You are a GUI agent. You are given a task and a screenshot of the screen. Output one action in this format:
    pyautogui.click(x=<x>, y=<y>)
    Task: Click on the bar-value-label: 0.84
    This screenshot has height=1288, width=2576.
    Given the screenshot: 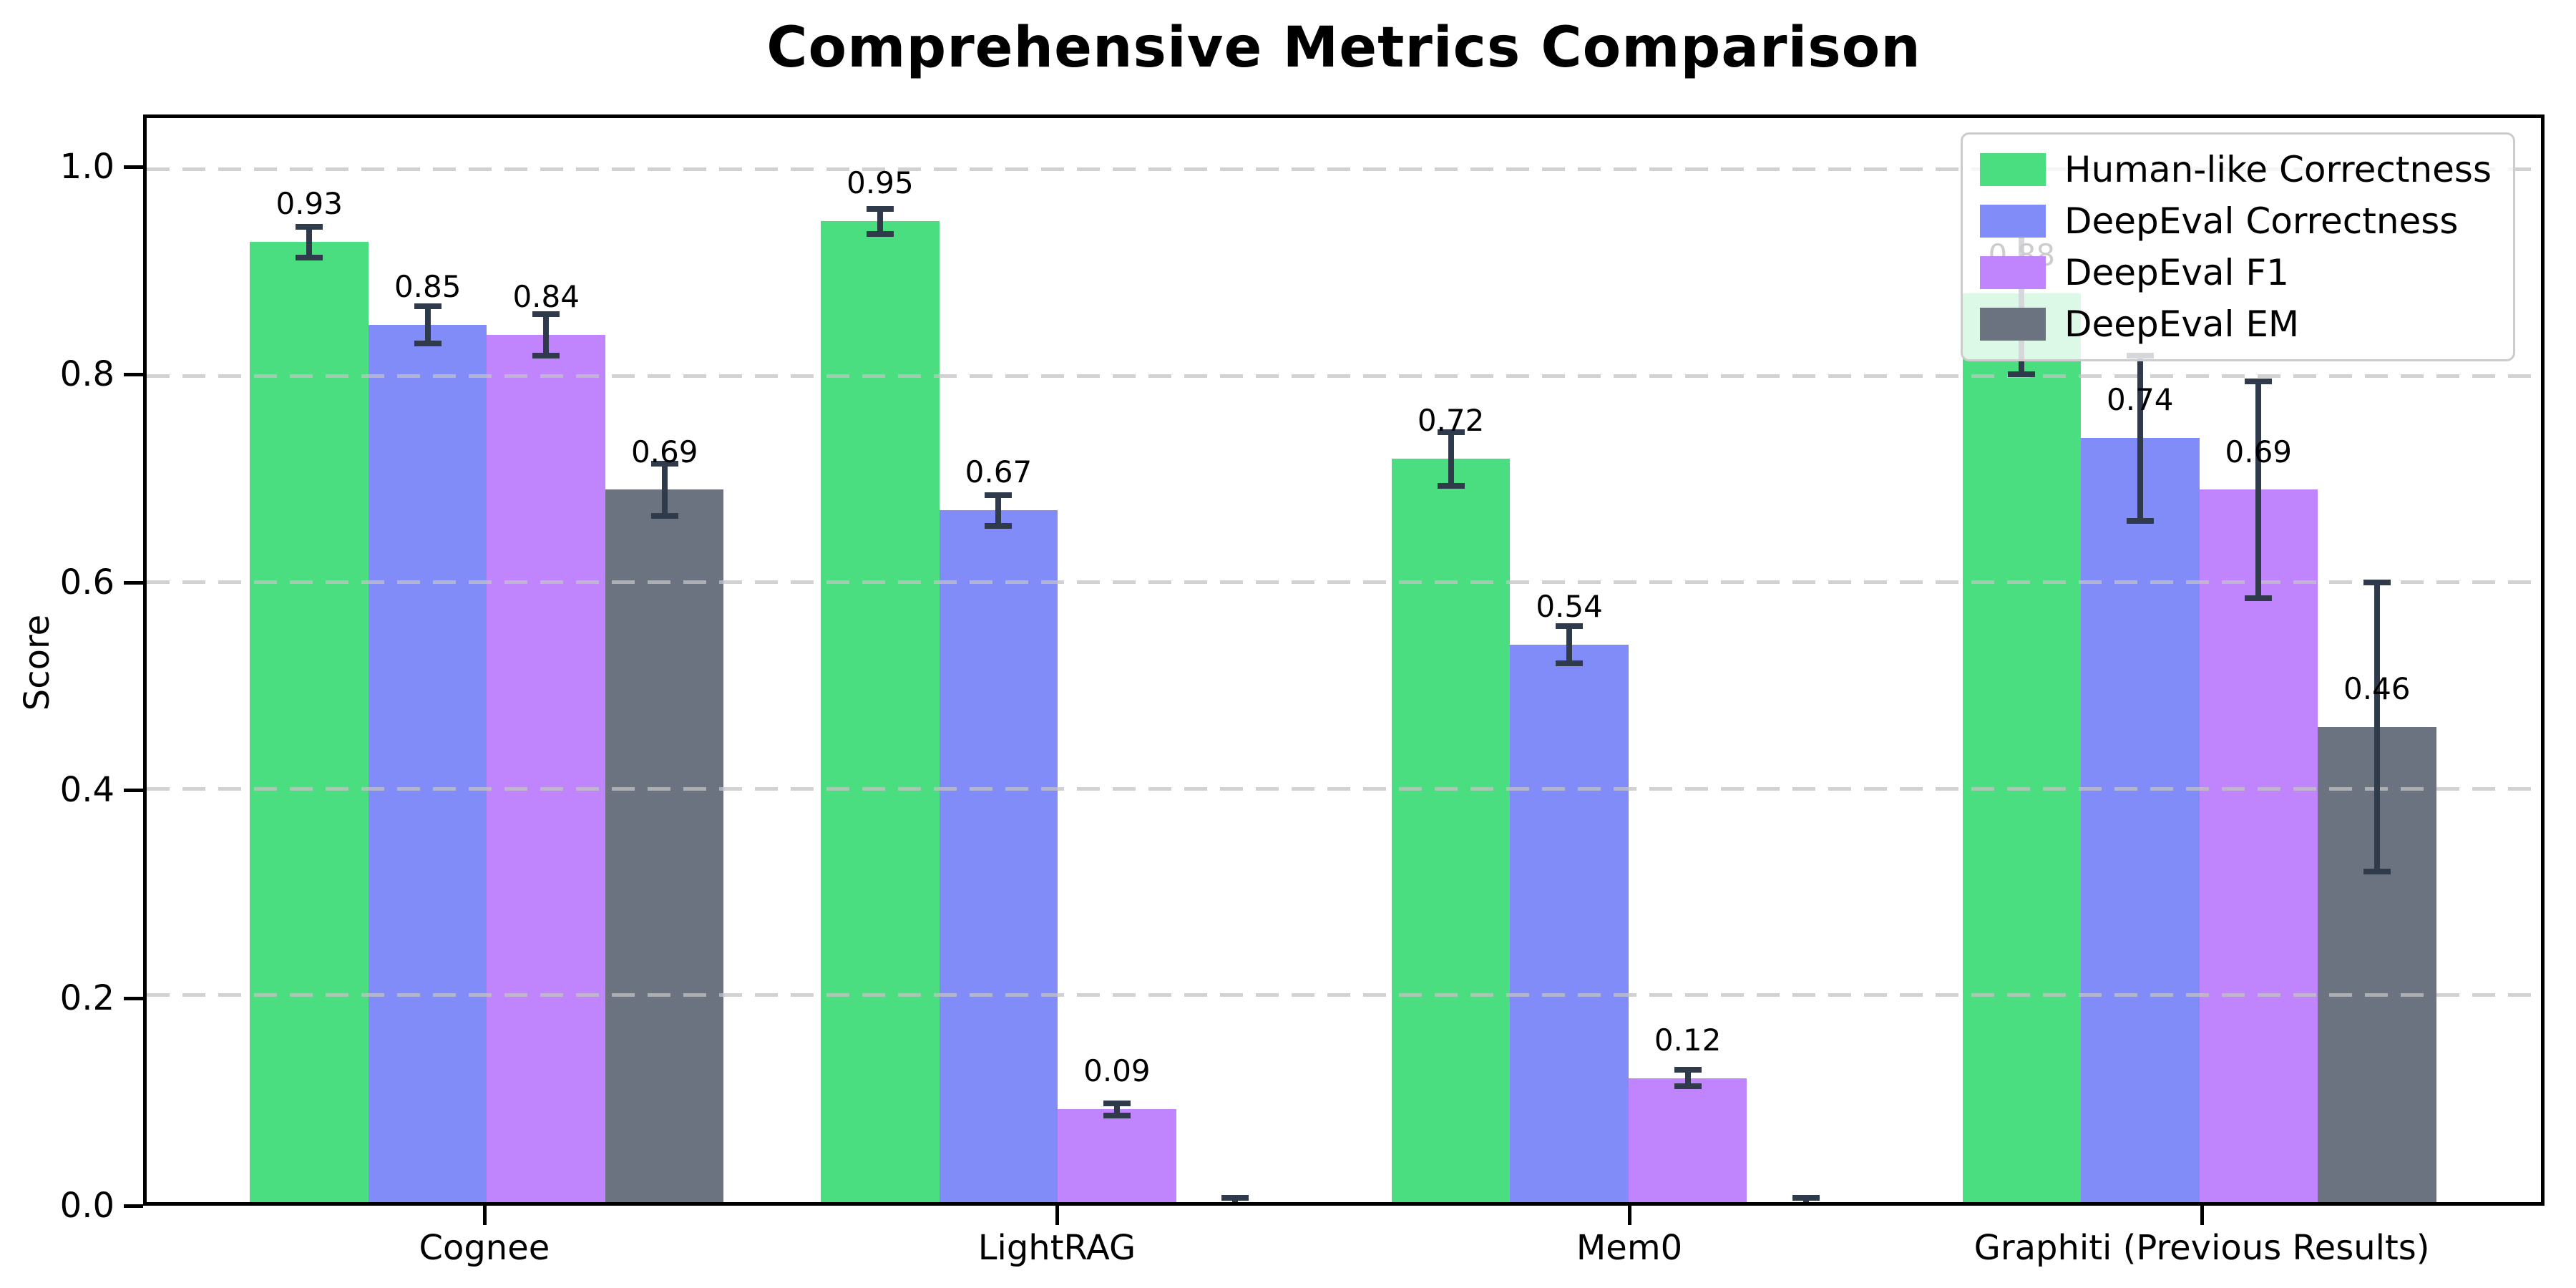 What is the action you would take?
    pyautogui.click(x=546, y=297)
    